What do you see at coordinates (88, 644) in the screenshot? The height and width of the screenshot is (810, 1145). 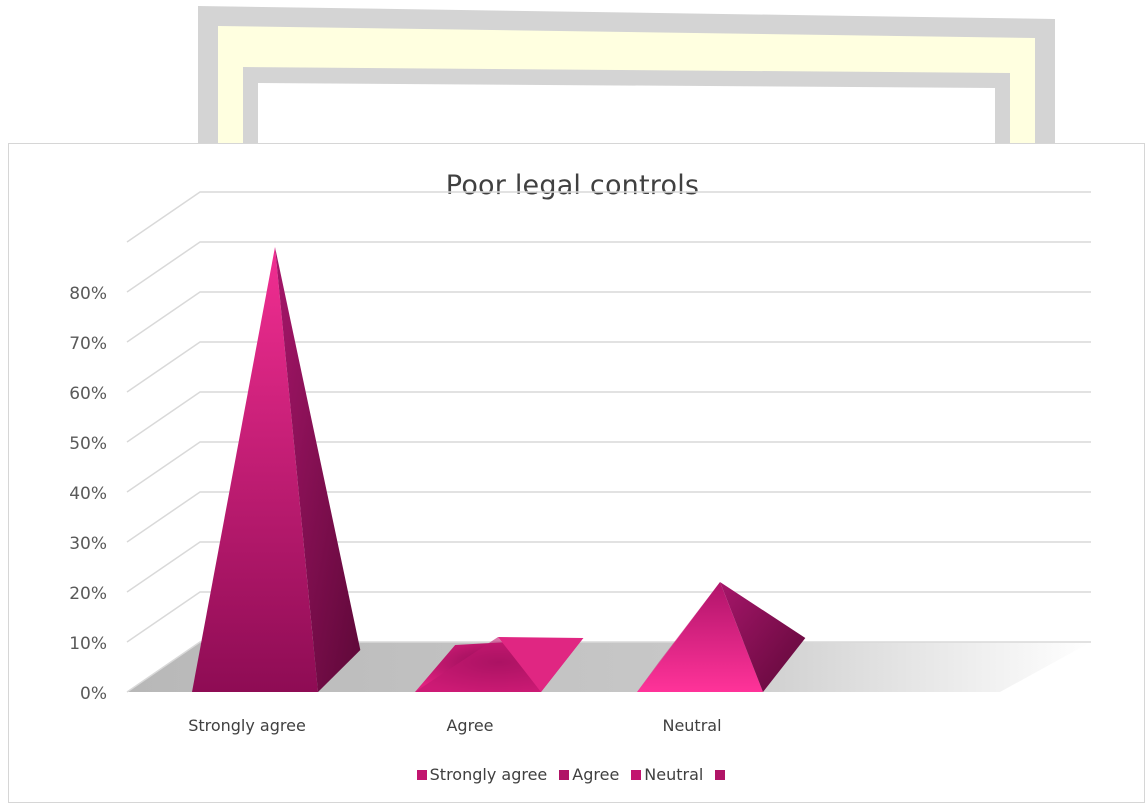 I see `y-tick-label: 10%` at bounding box center [88, 644].